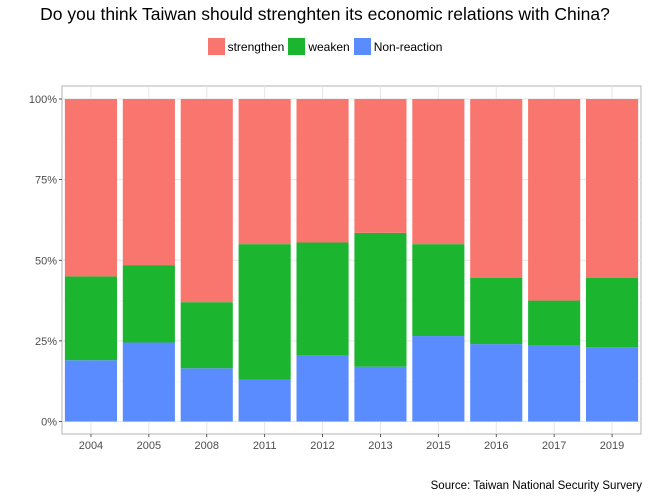  What do you see at coordinates (380, 166) in the screenshot?
I see `bar-strengthen-2013` at bounding box center [380, 166].